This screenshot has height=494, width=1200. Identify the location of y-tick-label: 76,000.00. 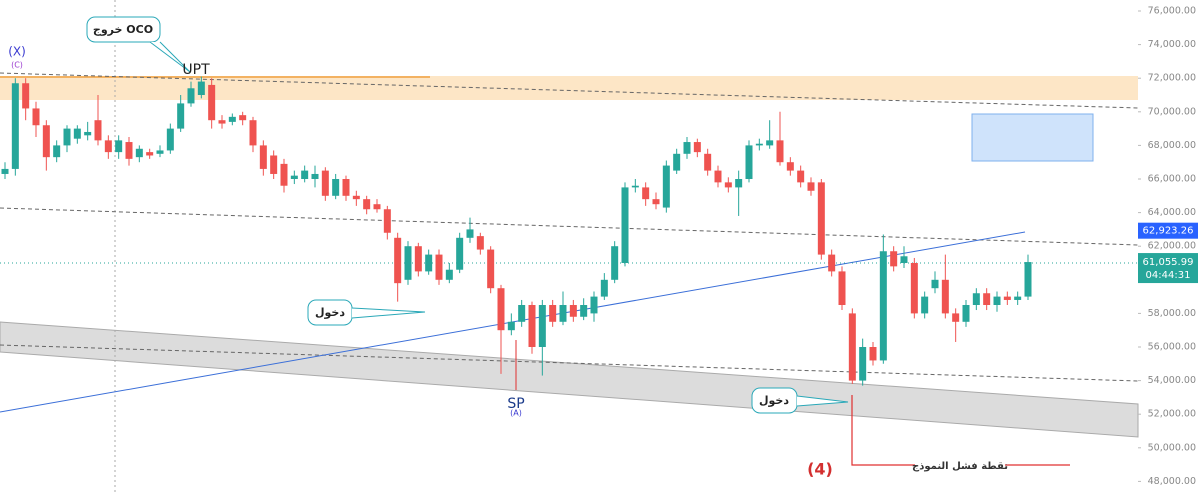
(1172, 11).